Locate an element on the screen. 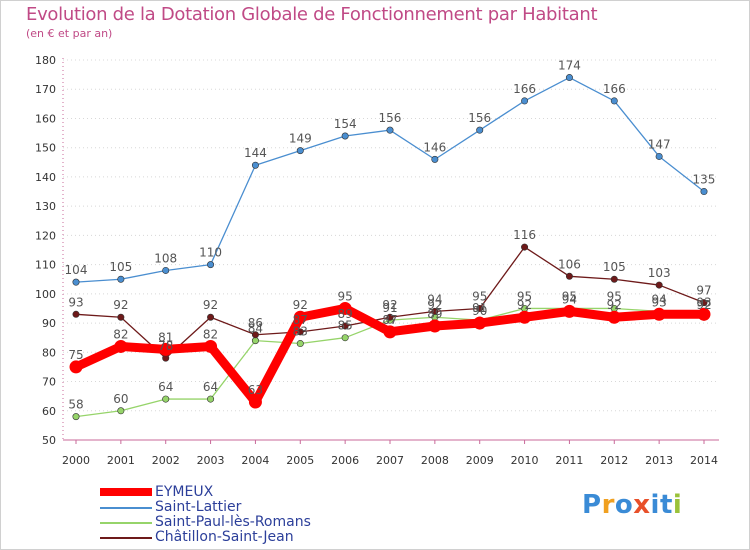  data-label: 105 is located at coordinates (120, 267).